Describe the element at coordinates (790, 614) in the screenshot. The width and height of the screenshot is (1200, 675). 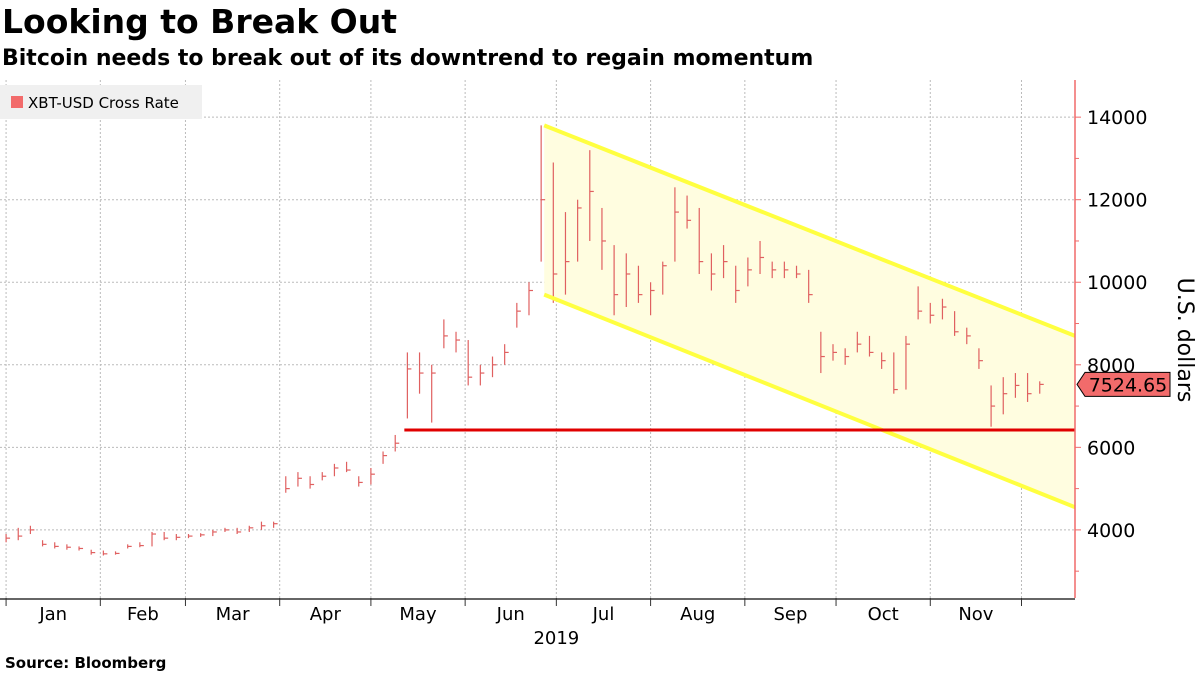
I see `x-tick-label: Sep` at that location.